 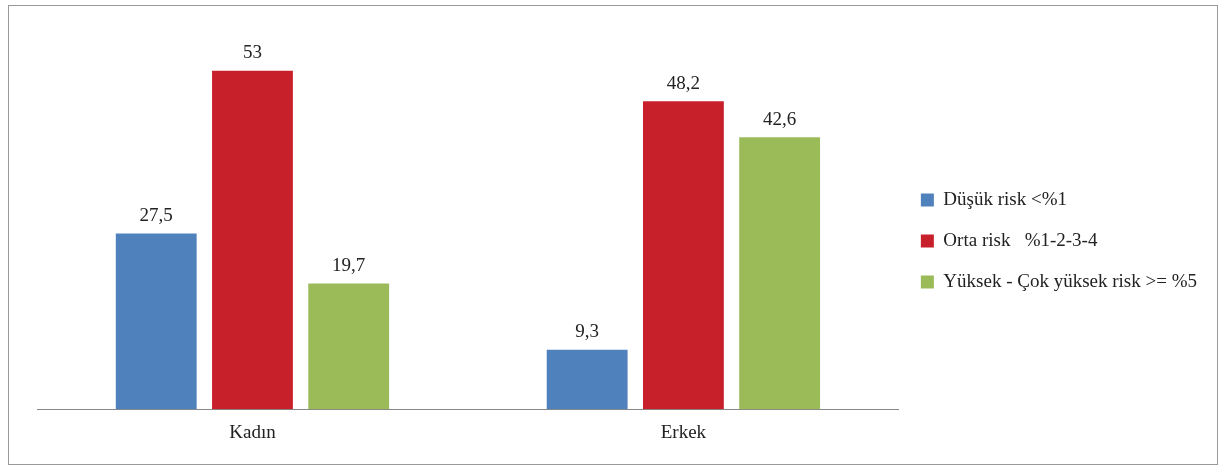 What do you see at coordinates (1005, 198) in the screenshot?
I see `legend-label: Düşük risk <%1` at bounding box center [1005, 198].